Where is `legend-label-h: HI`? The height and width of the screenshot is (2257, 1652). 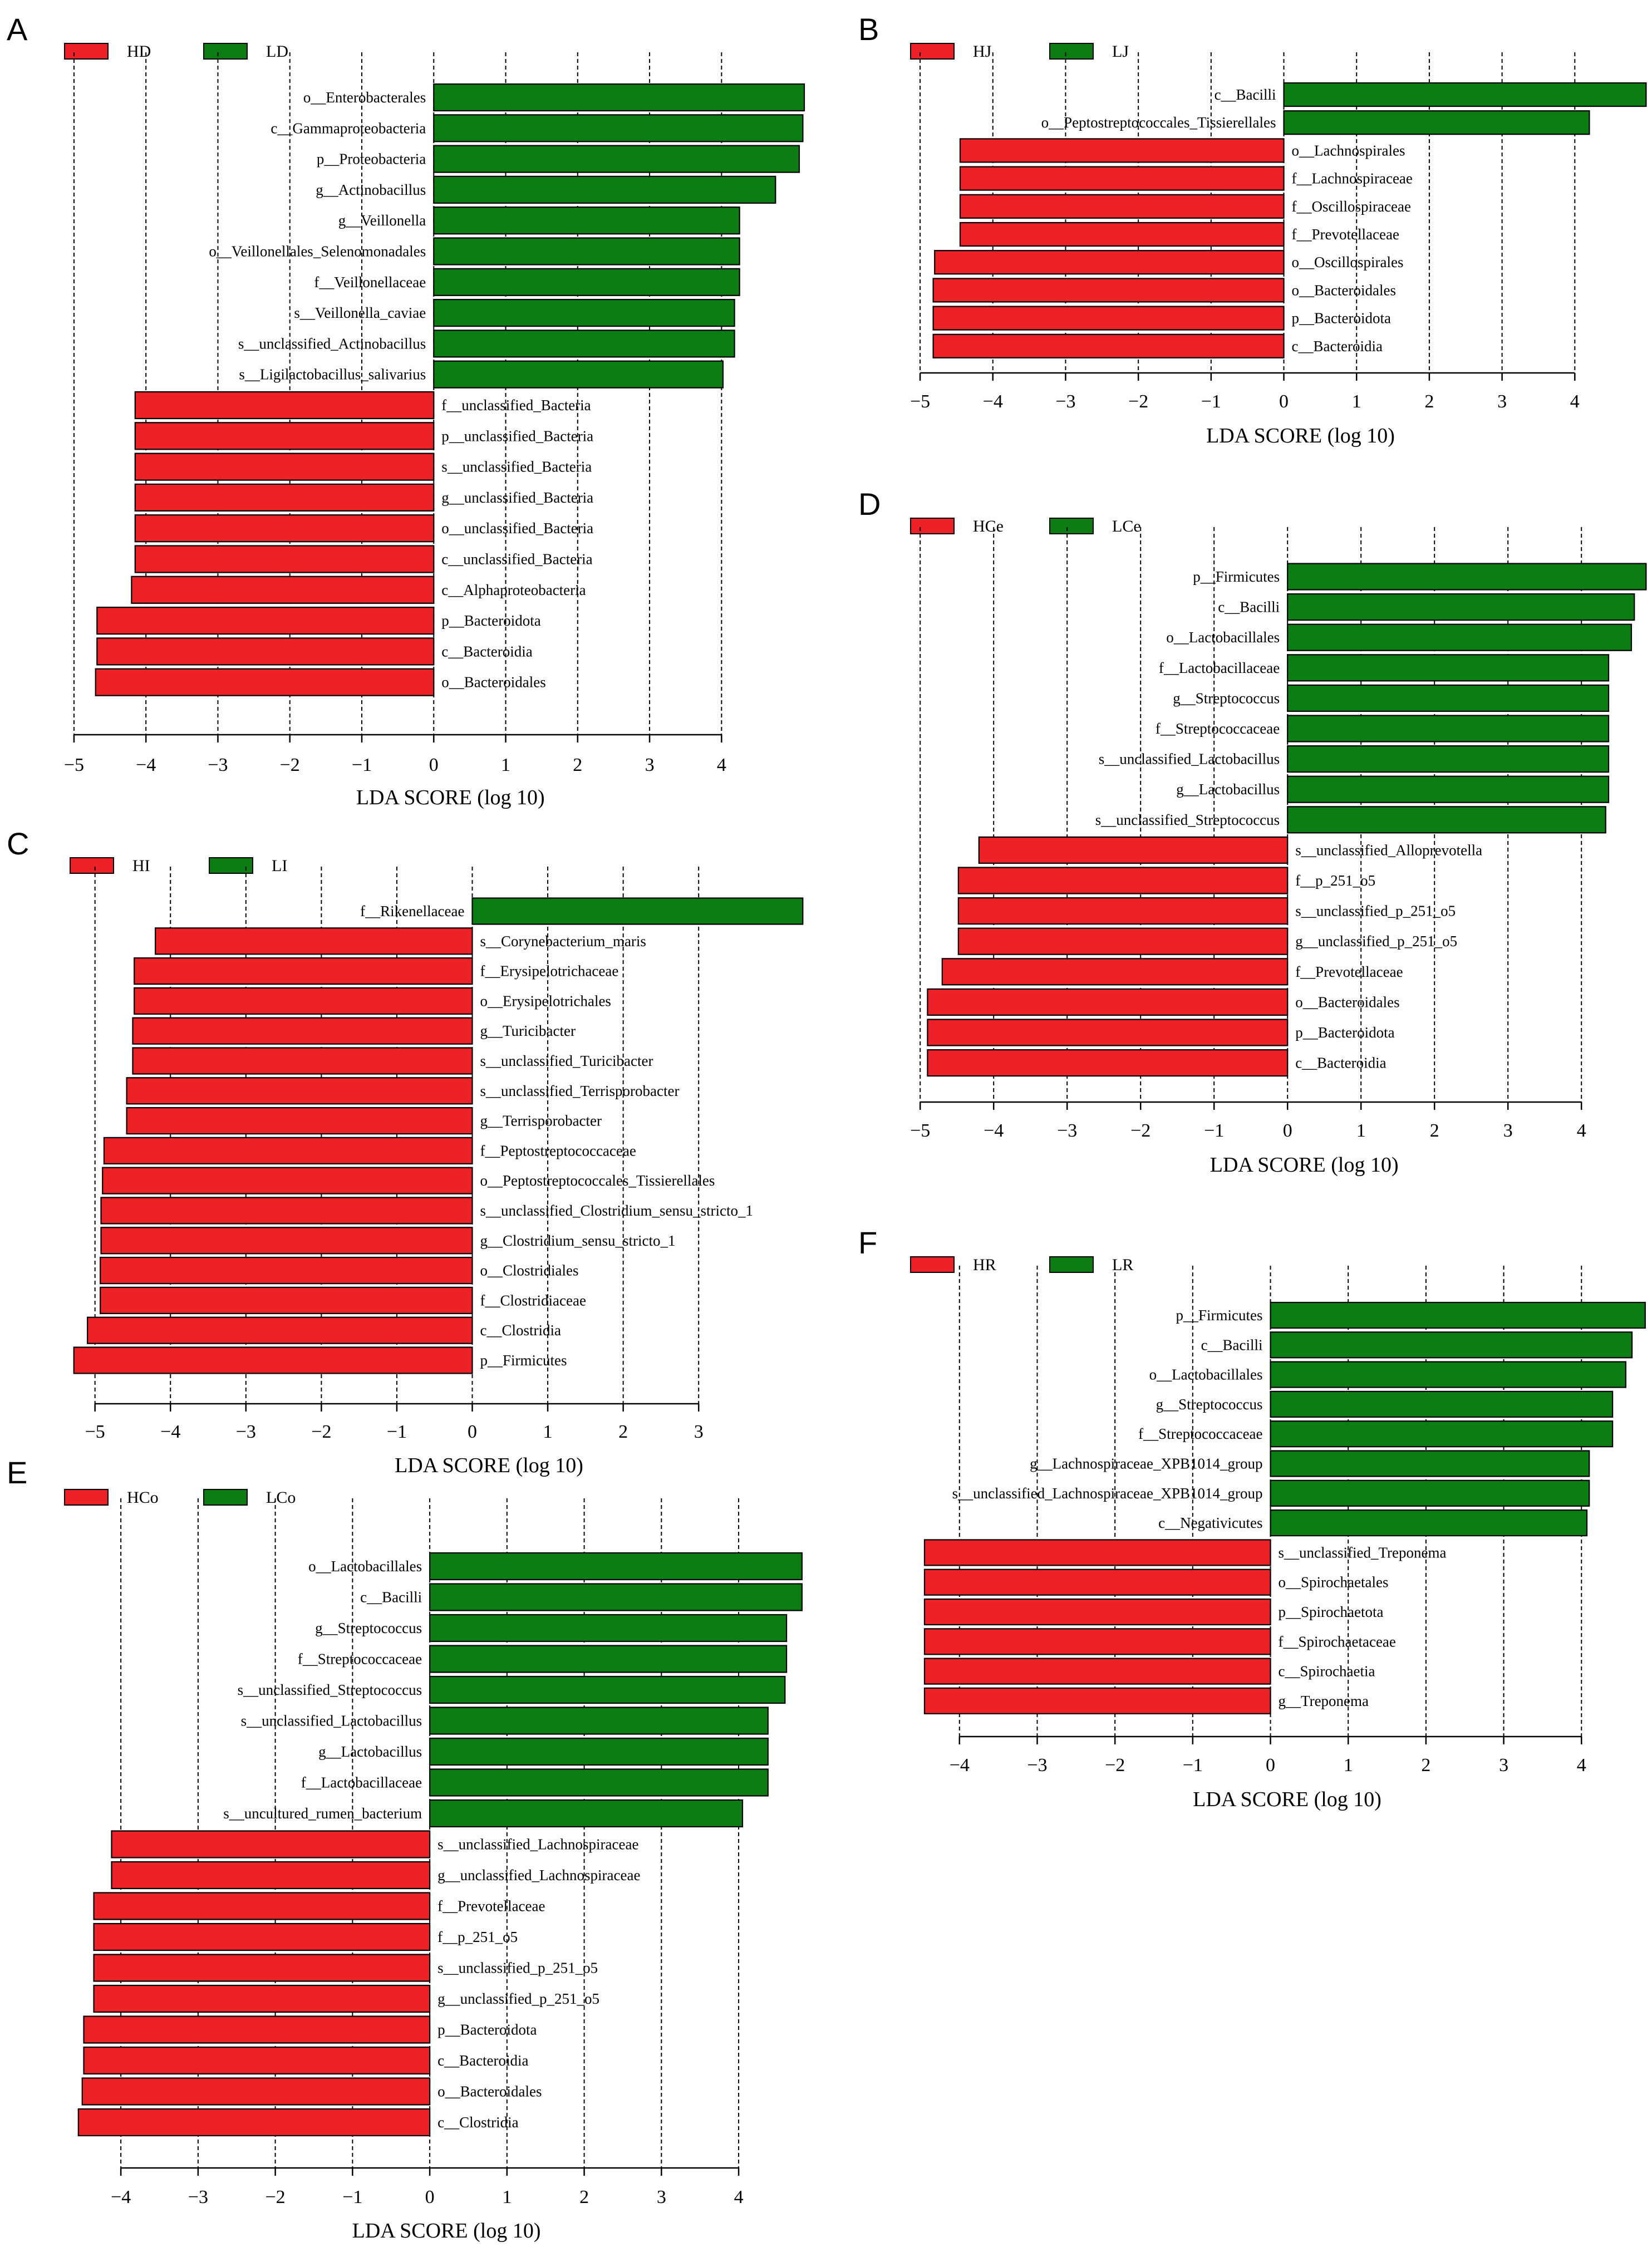 legend-label-h: HI is located at coordinates (141, 866).